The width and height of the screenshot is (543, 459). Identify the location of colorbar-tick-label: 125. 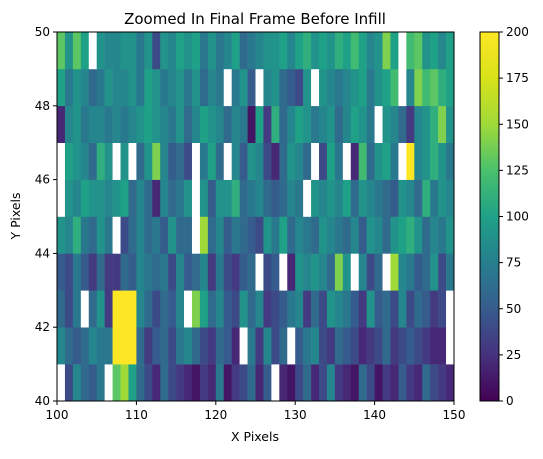
(517, 170).